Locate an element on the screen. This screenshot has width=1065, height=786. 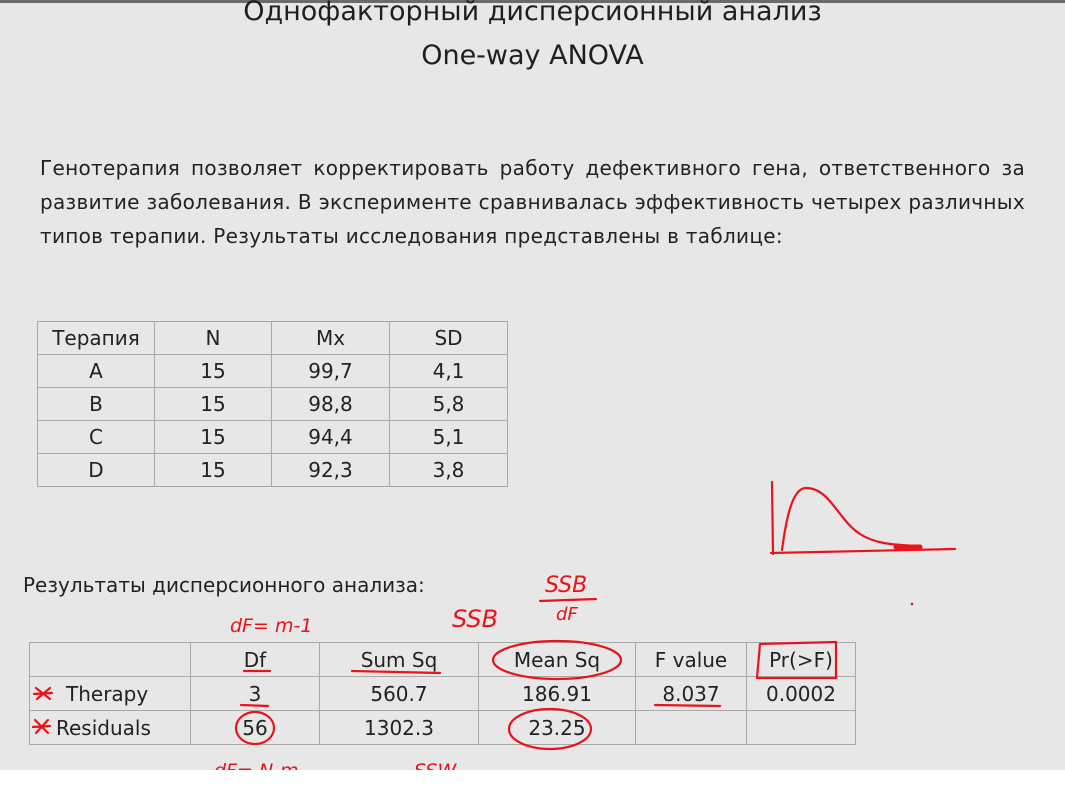
title-russian: Однофакторный дисперсионный анализ is located at coordinates (532, 13).